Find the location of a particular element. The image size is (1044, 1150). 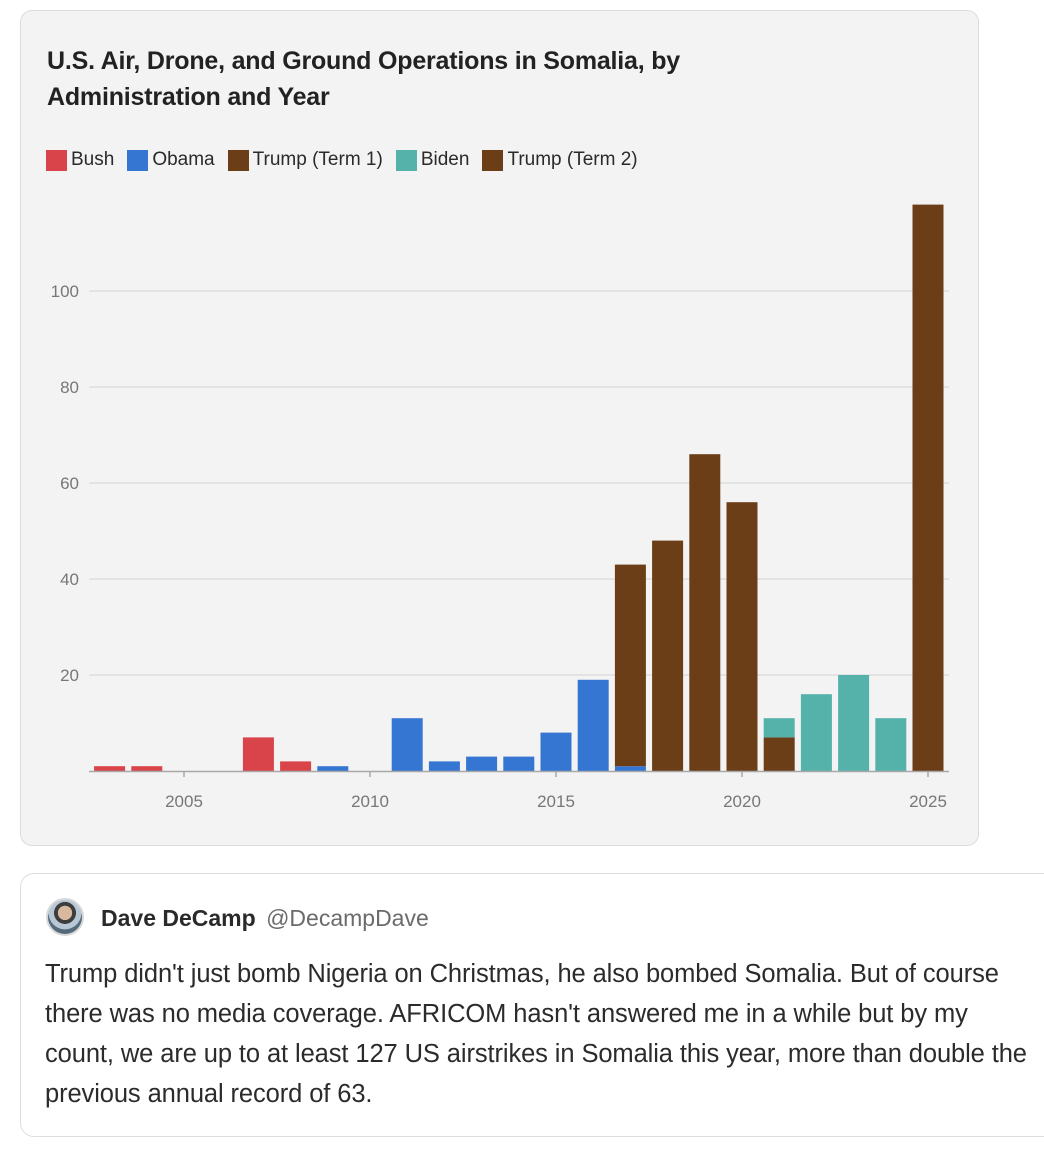

legend-item-trump-term-2: Trump (Term 2) is located at coordinates (560, 160).